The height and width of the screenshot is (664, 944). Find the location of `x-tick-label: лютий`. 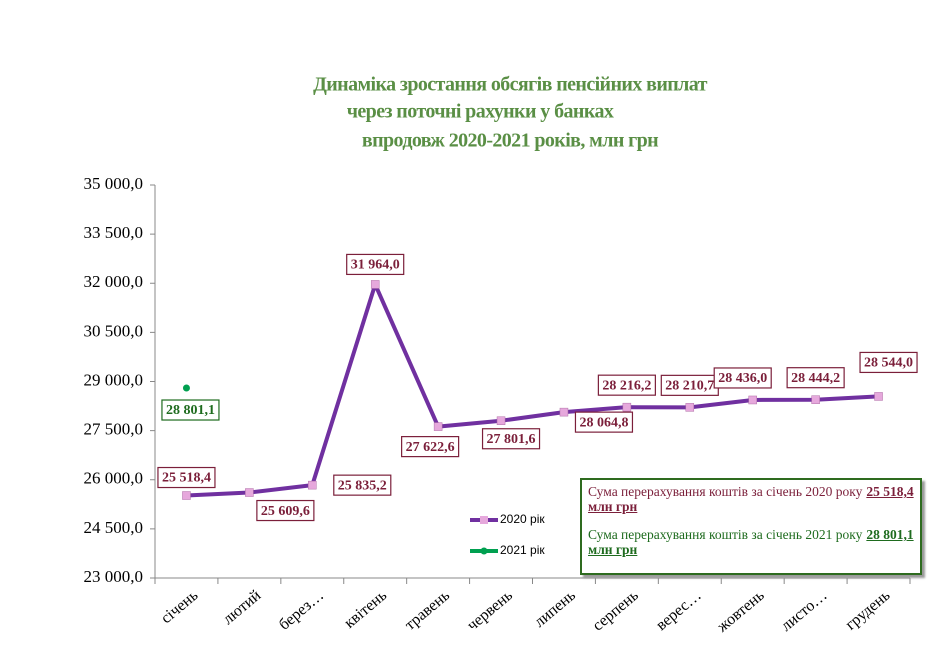

x-tick-label: лютий is located at coordinates (242, 607).